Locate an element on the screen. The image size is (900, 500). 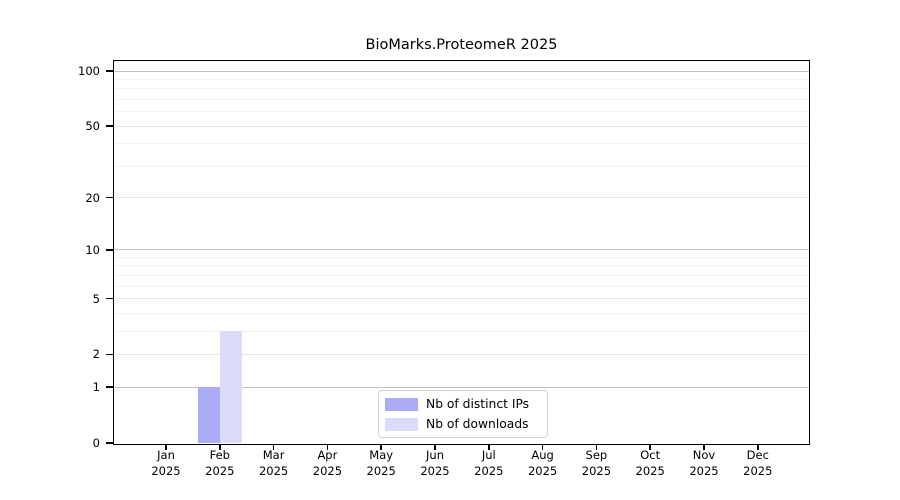
legend-label-distinct-ips: Nb of distinct IPs is located at coordinates (478, 404).